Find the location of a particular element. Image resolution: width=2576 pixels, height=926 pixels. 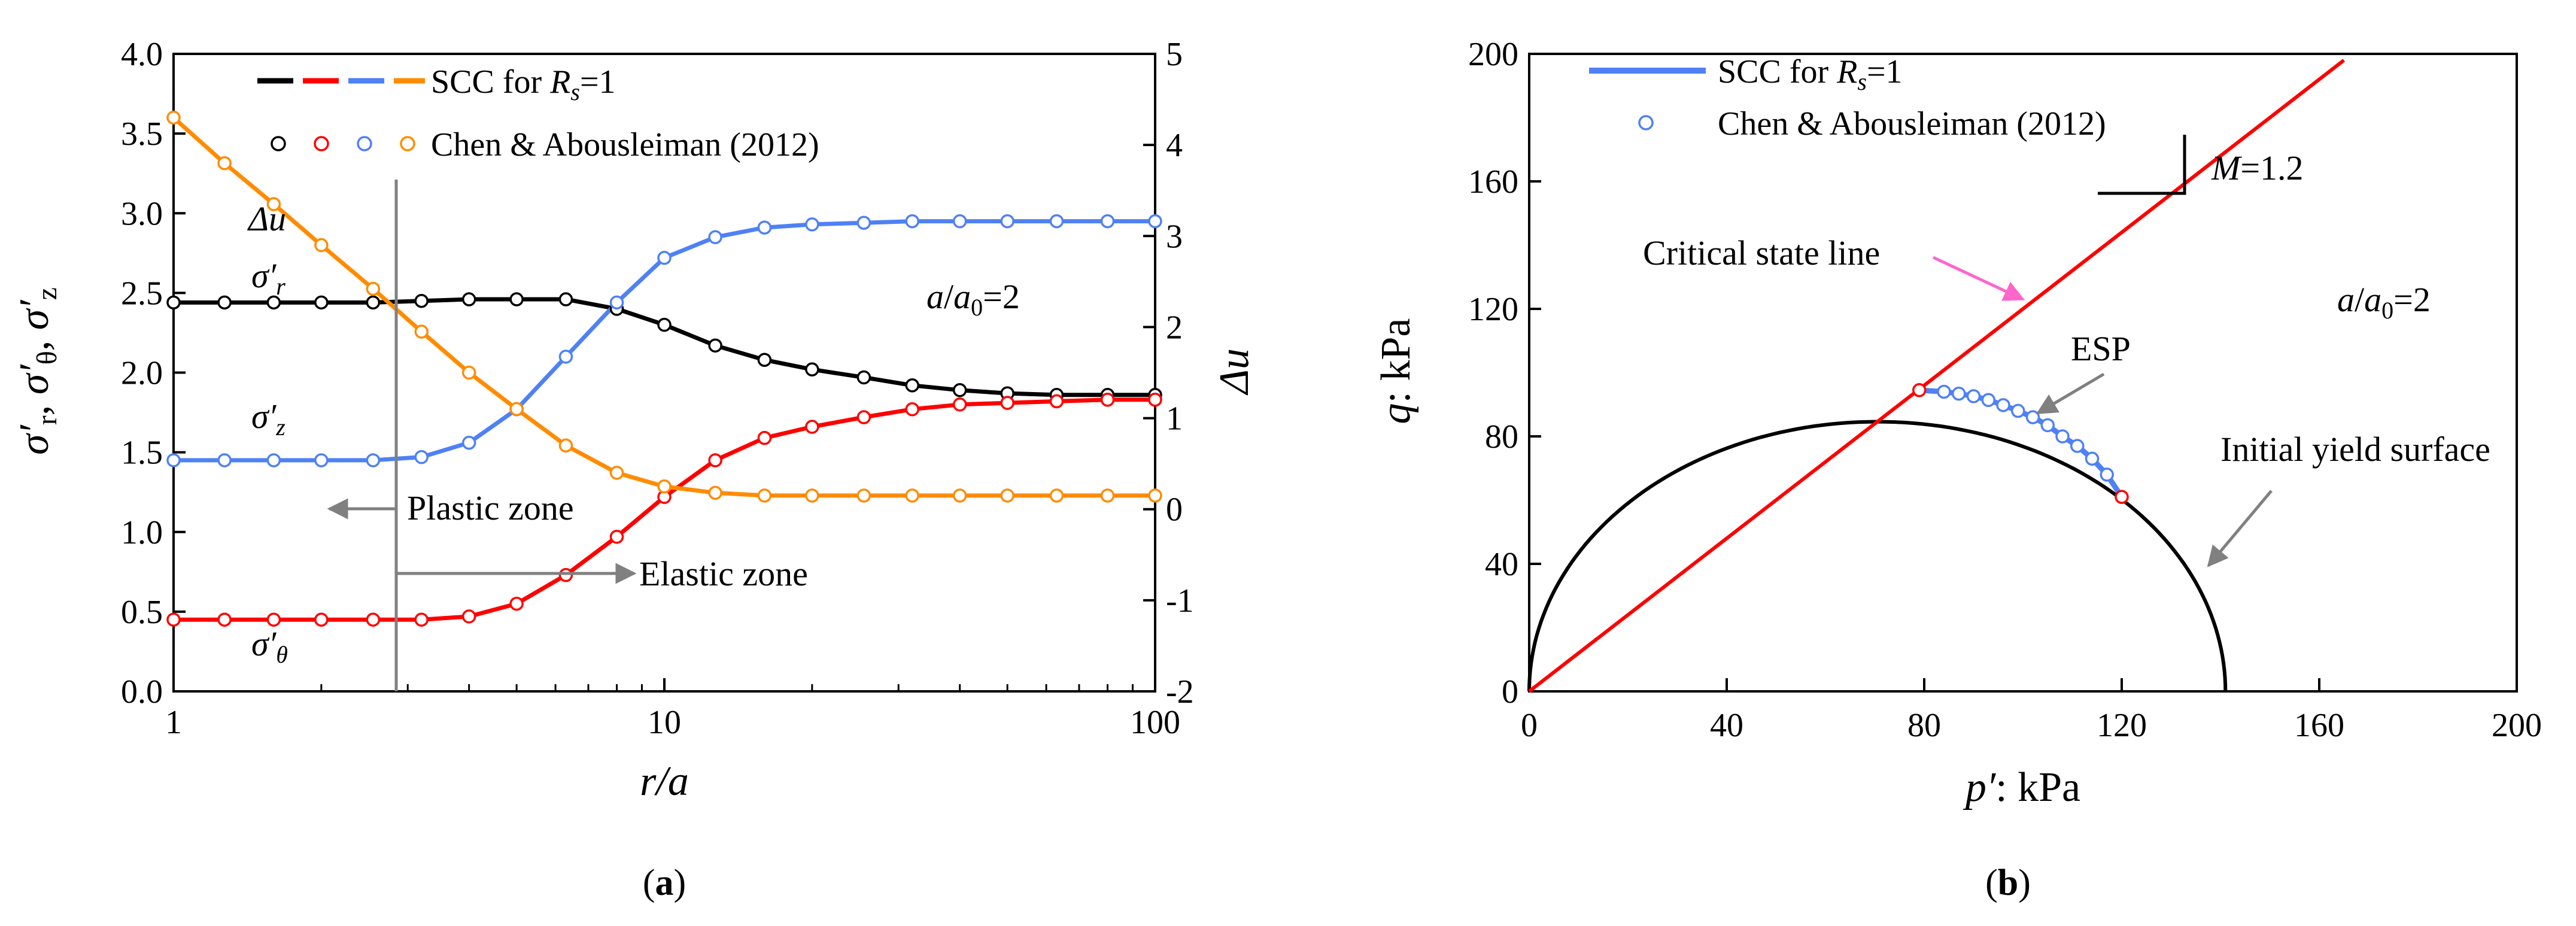

legend-line-label: SCC for Rs=1 is located at coordinates (523, 84).